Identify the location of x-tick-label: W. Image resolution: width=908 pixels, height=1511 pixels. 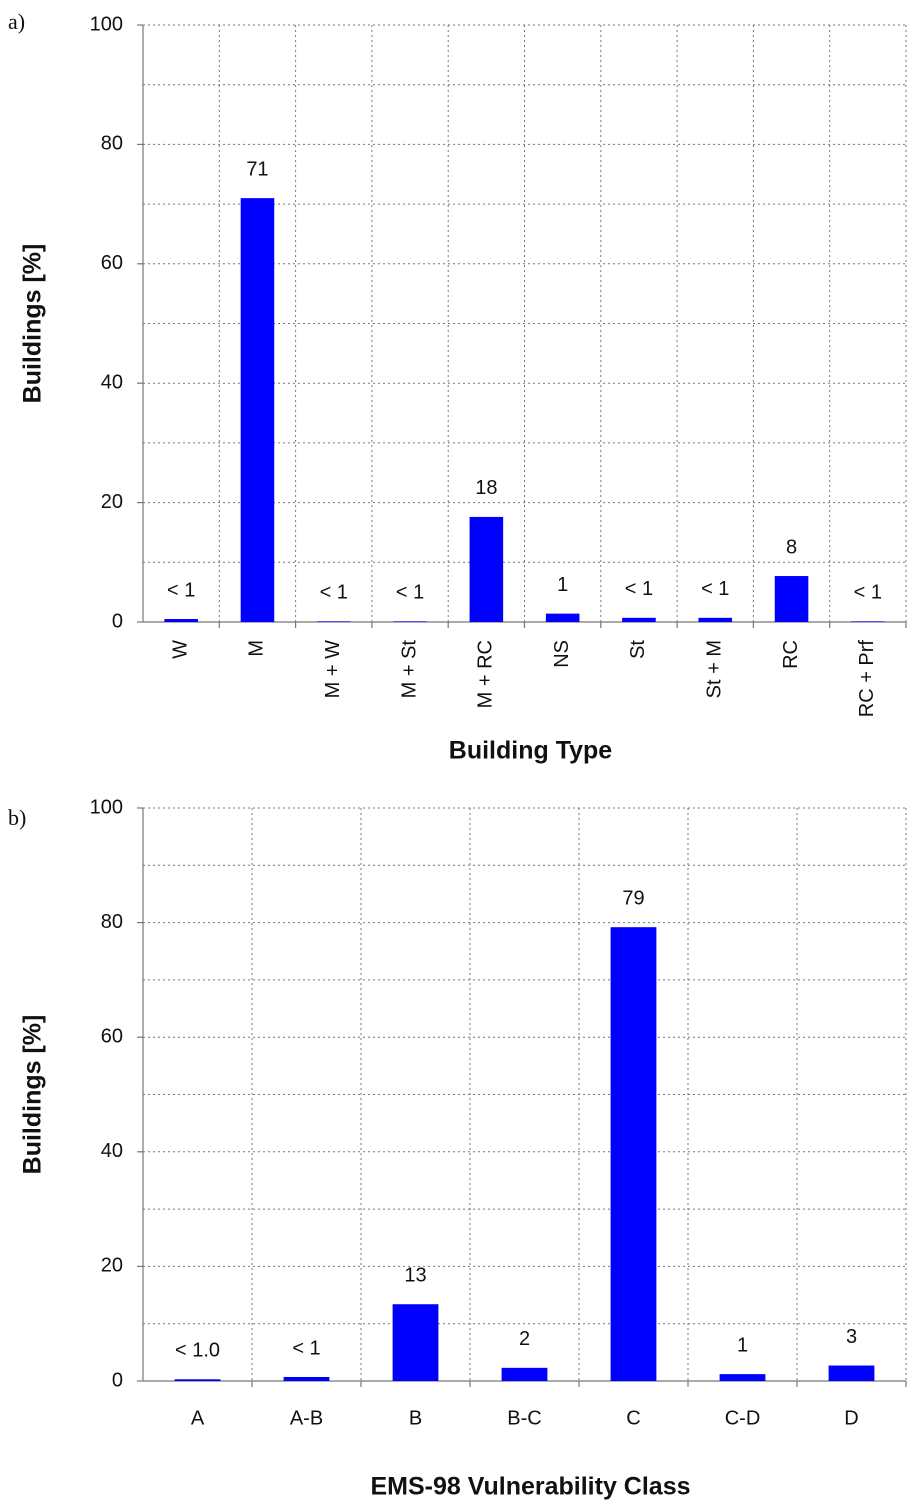
(180, 649).